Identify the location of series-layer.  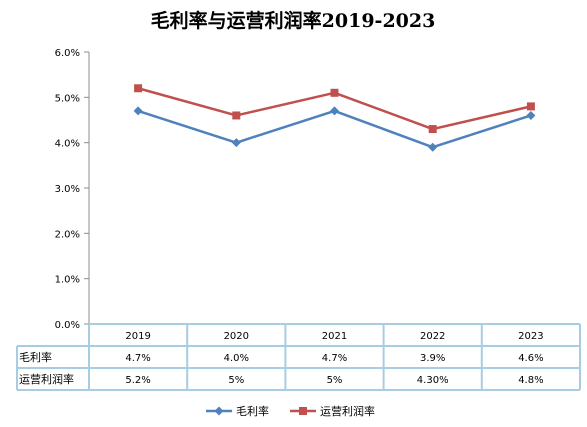
(334, 118).